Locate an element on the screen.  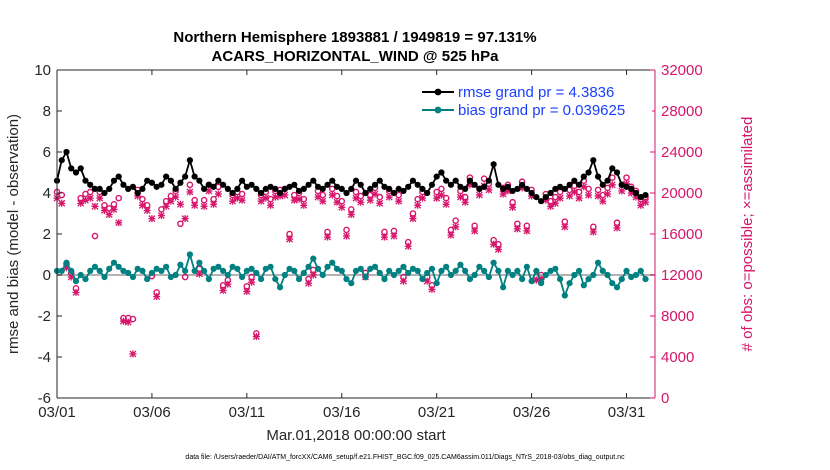
y-left-tick-label: 6 is located at coordinates (47, 152).